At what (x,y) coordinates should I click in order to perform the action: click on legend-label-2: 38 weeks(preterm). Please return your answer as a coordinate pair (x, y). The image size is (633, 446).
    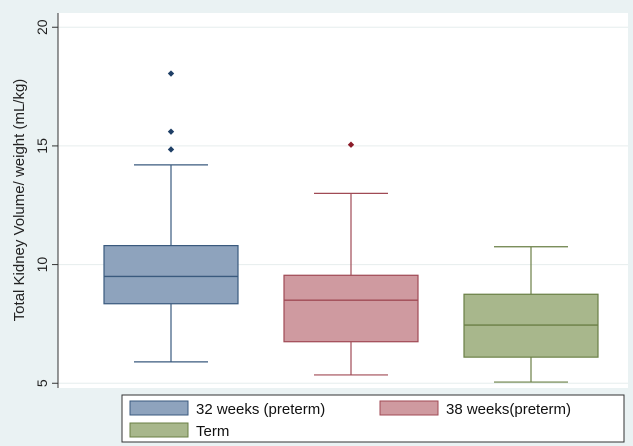
    Looking at the image, I should click on (508, 409).